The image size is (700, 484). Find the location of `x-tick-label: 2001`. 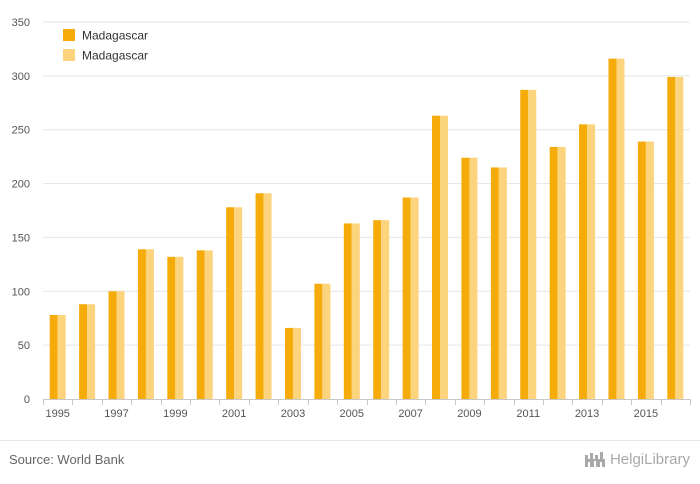

x-tick-label: 2001 is located at coordinates (234, 414).